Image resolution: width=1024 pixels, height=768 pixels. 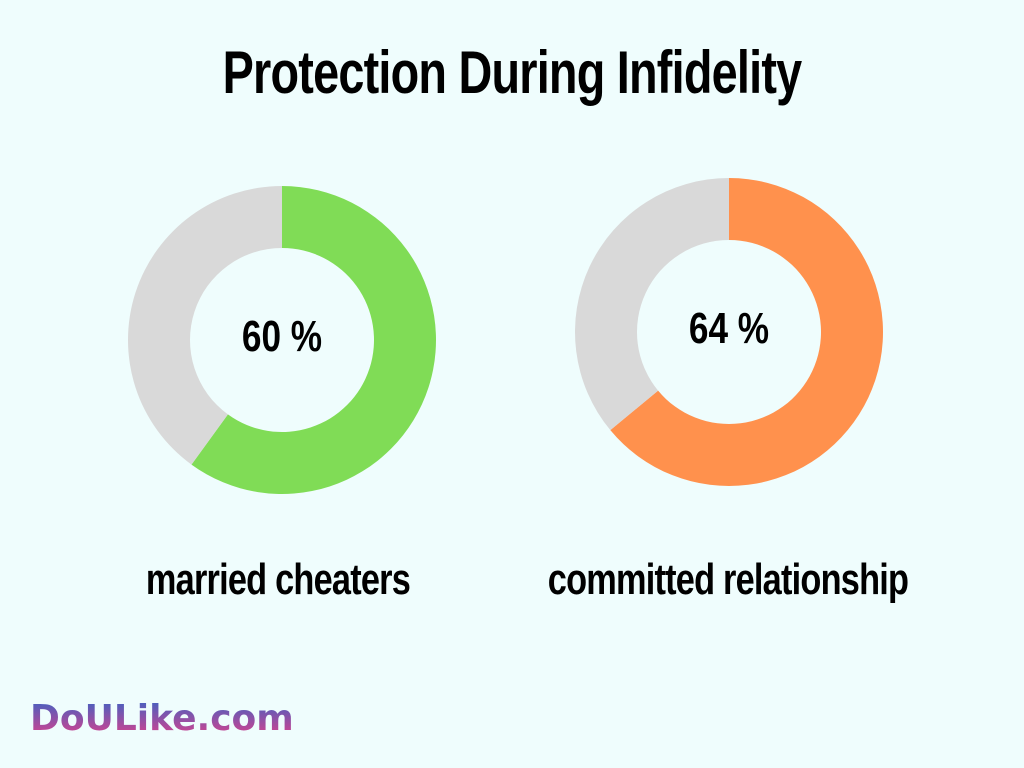 What do you see at coordinates (512, 72) in the screenshot?
I see `chart-title: Protection During Infidelity` at bounding box center [512, 72].